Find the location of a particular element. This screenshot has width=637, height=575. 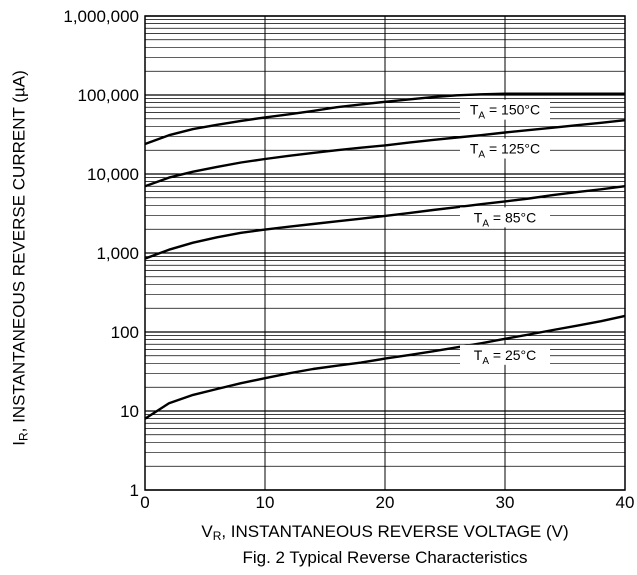

x-tick-label: 0 is located at coordinates (144, 502).